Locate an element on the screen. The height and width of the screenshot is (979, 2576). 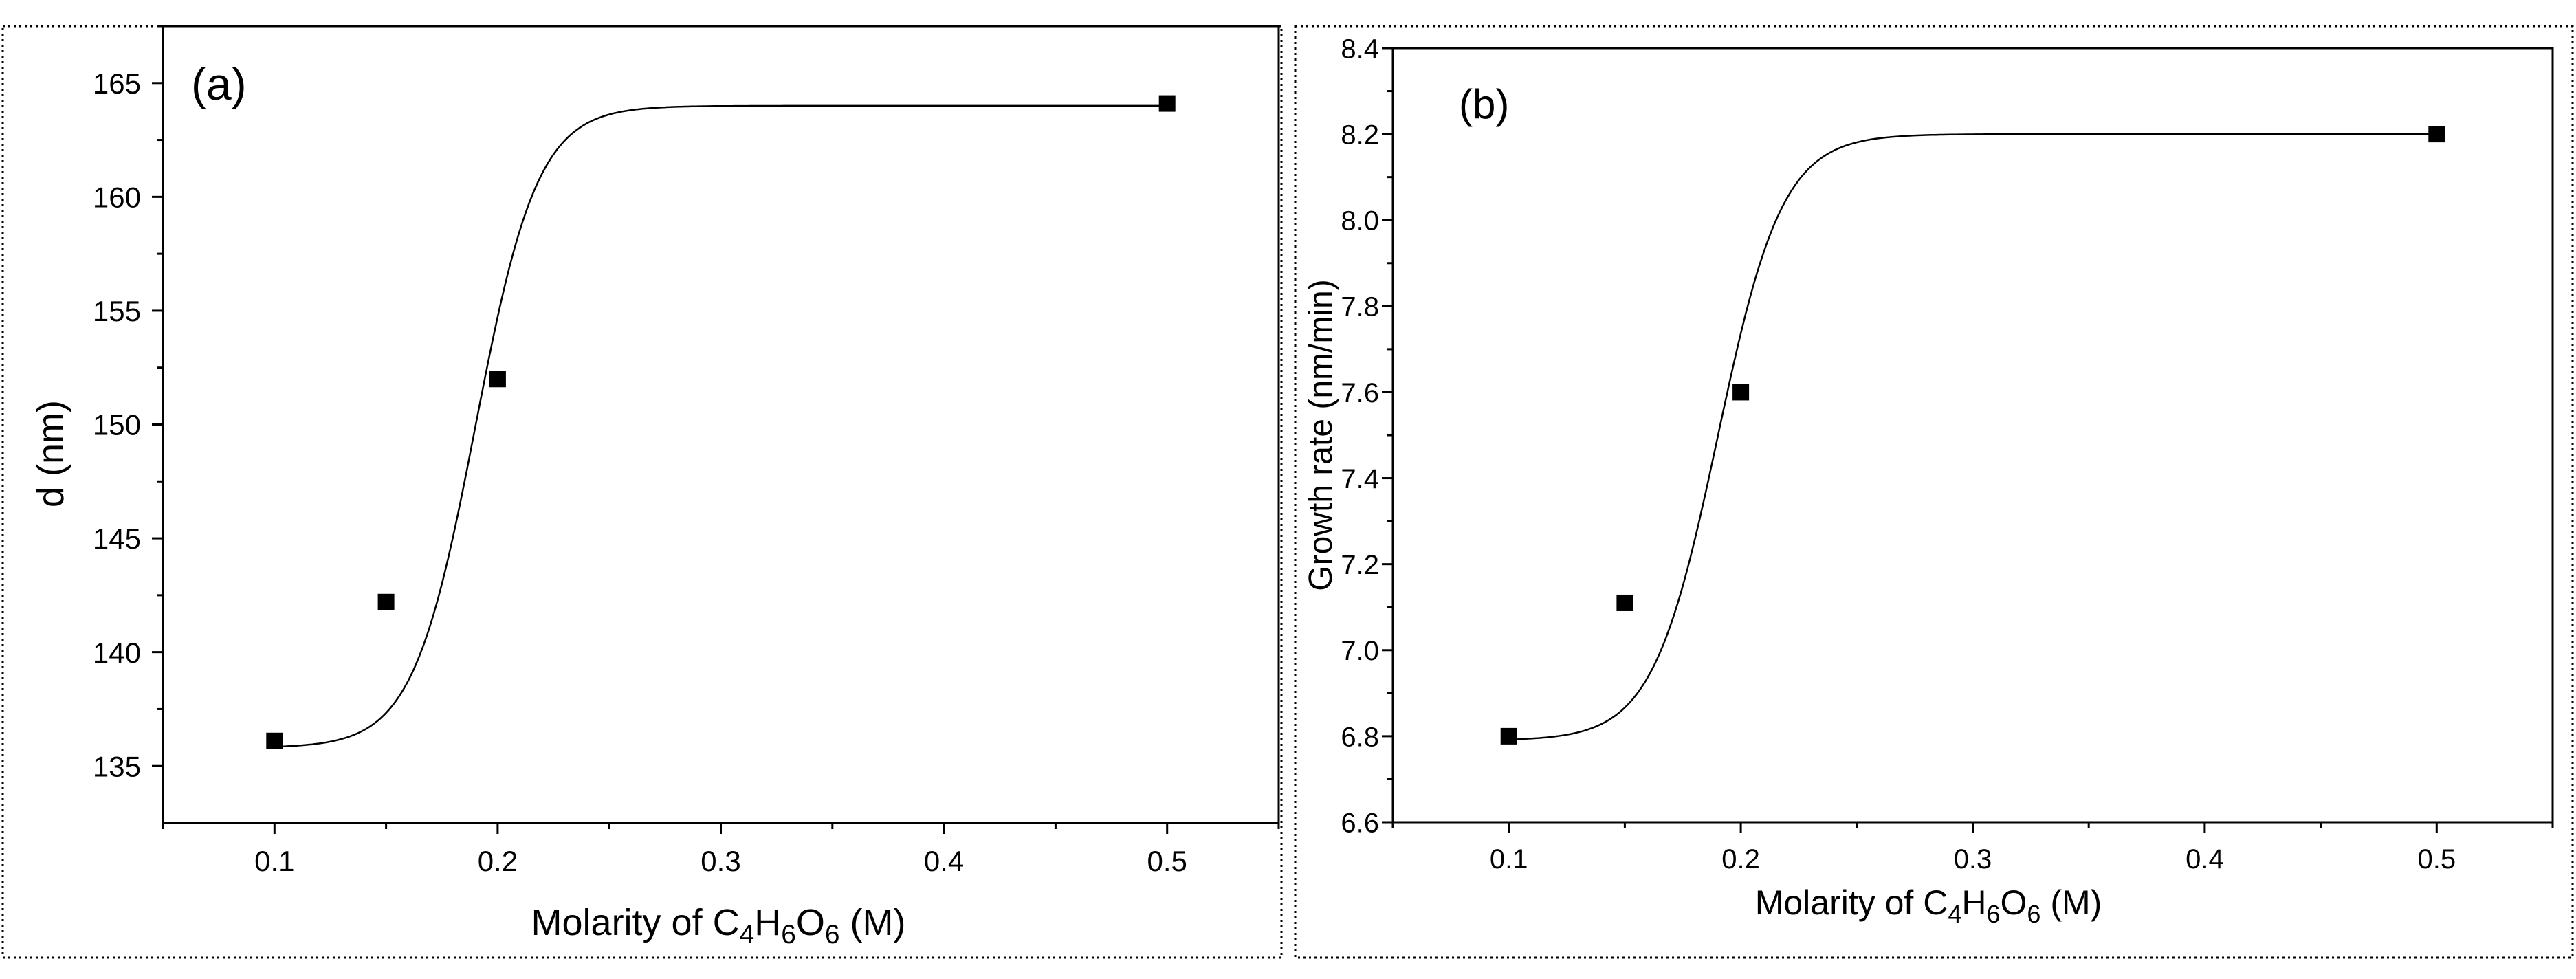
y-tick-label: 8.0 is located at coordinates (1360, 221).